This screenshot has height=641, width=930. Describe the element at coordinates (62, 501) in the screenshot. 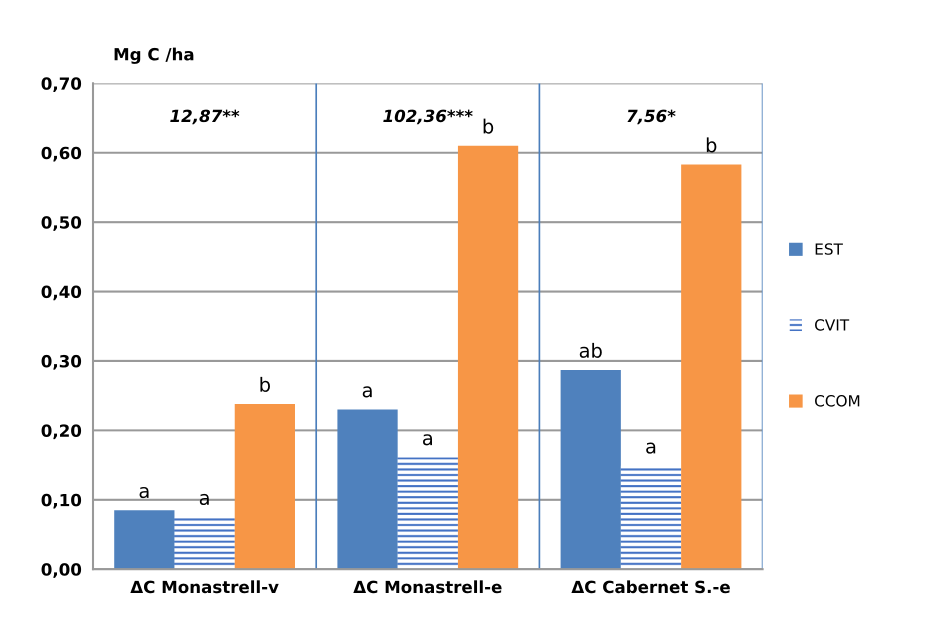

I see `y-tick-label: 0,10` at that location.